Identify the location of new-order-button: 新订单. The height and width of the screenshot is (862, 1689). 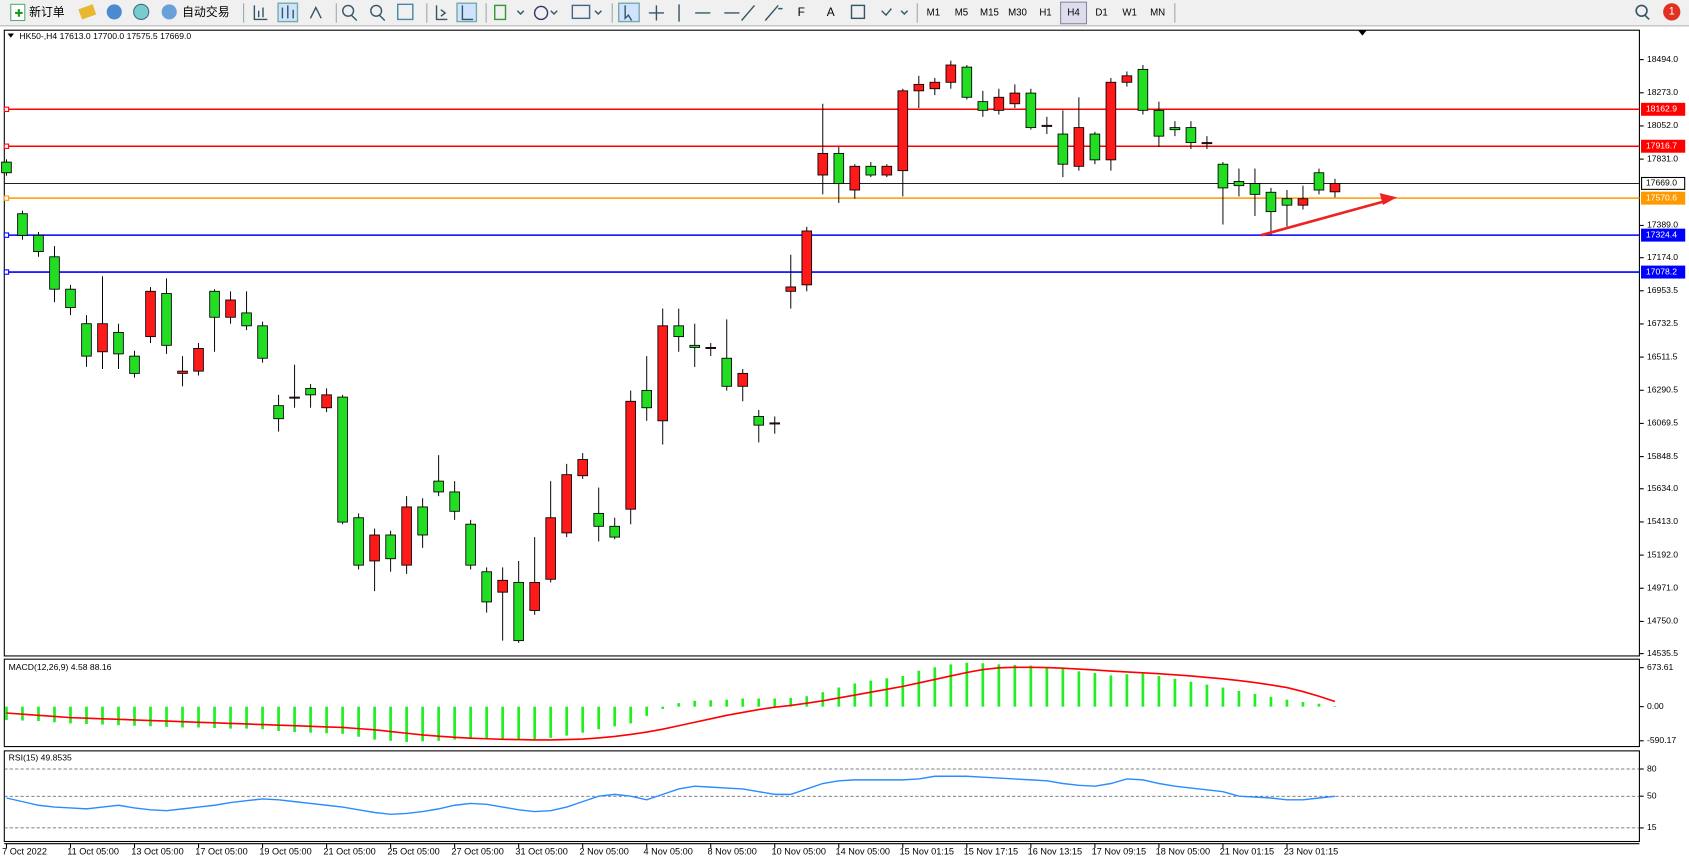
(37, 12).